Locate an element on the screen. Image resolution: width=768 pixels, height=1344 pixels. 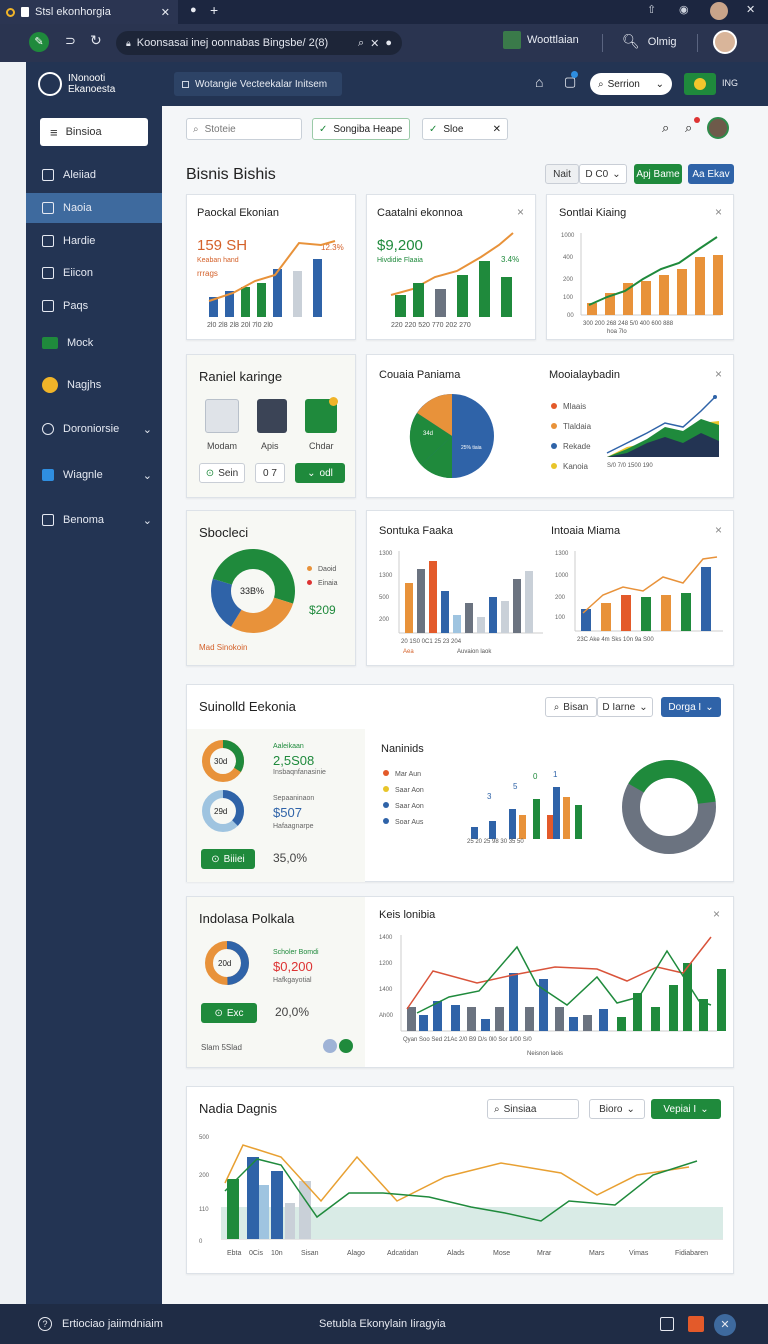
top-avatar is located at coordinates (718, 128).